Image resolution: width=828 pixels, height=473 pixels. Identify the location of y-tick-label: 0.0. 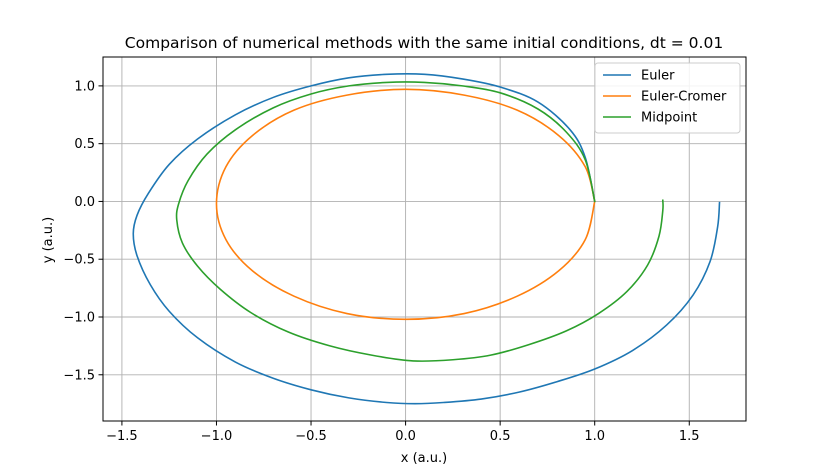
(84, 202).